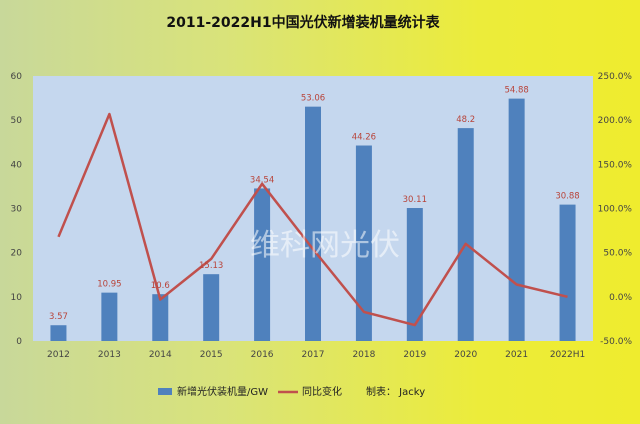 This screenshot has height=424, width=640. I want to click on right-tick-label: 250.0%, so click(615, 77).